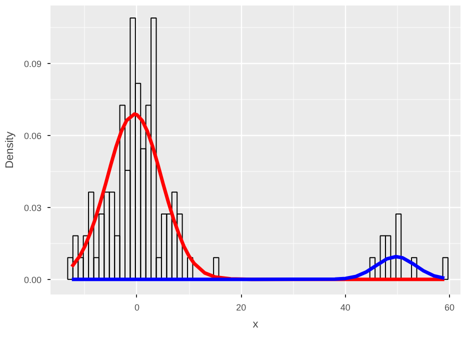  Describe the element at coordinates (255, 324) in the screenshot. I see `x-axis-title: x` at that location.